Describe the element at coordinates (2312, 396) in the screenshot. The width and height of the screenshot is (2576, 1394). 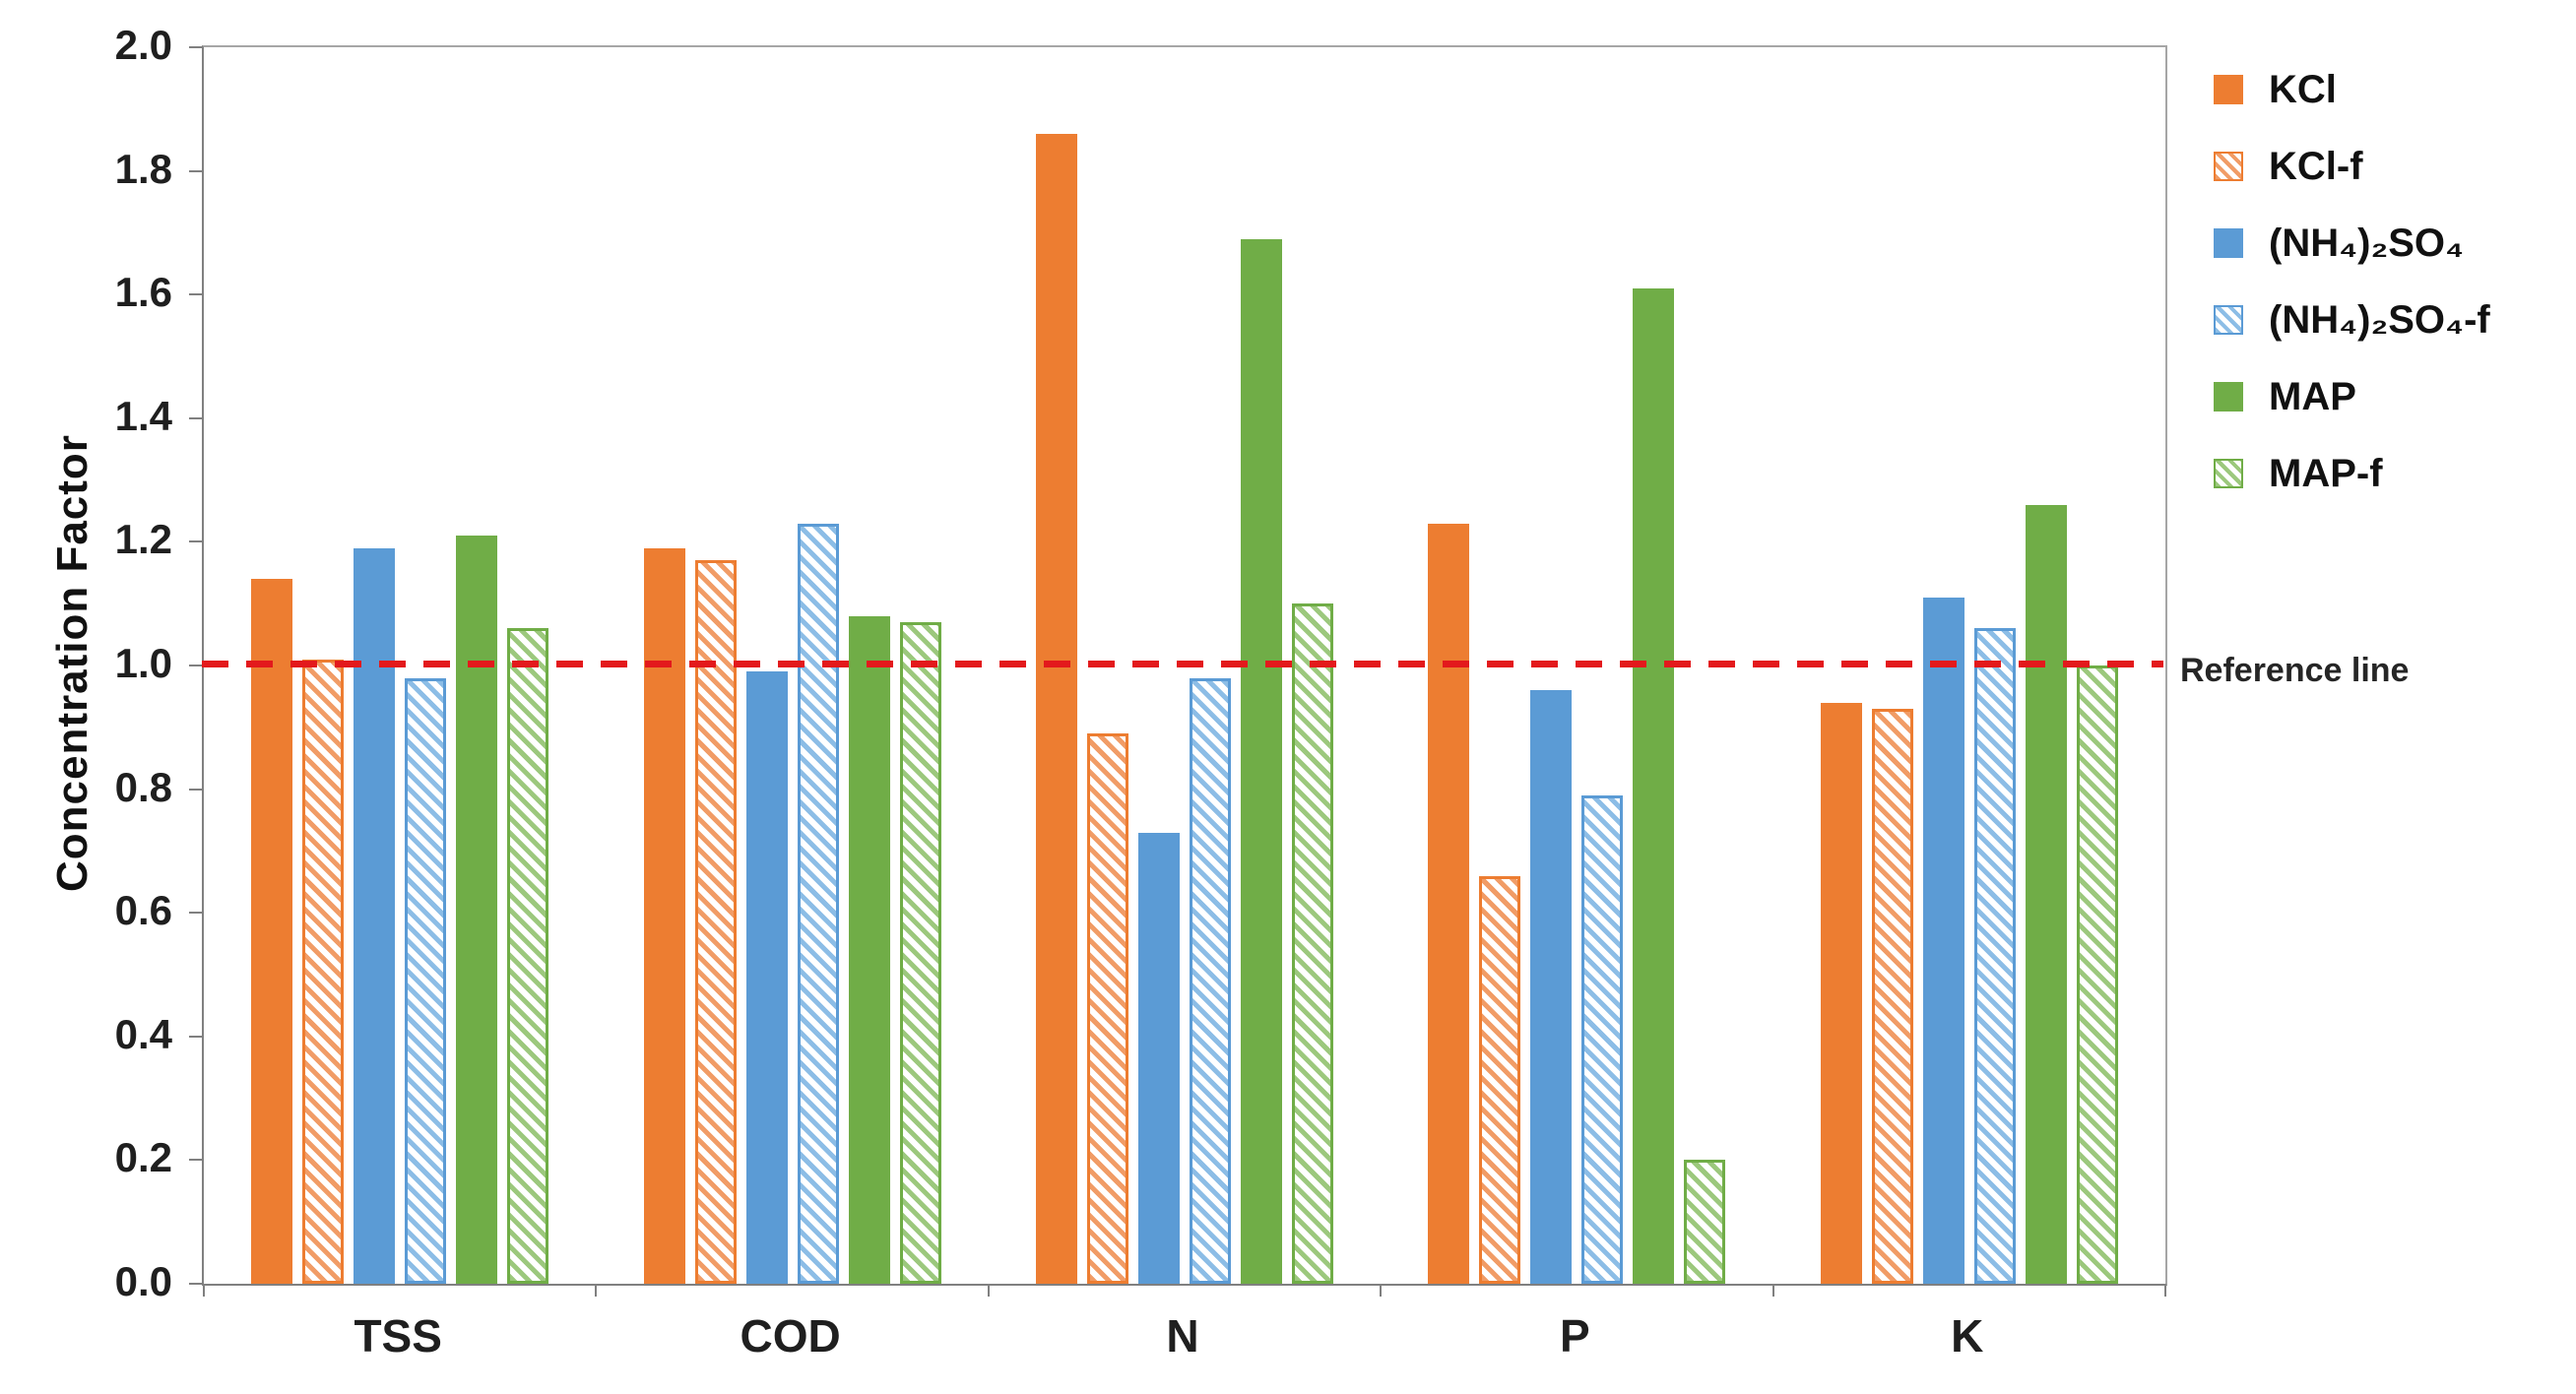
I see `legend-label: MAP` at that location.